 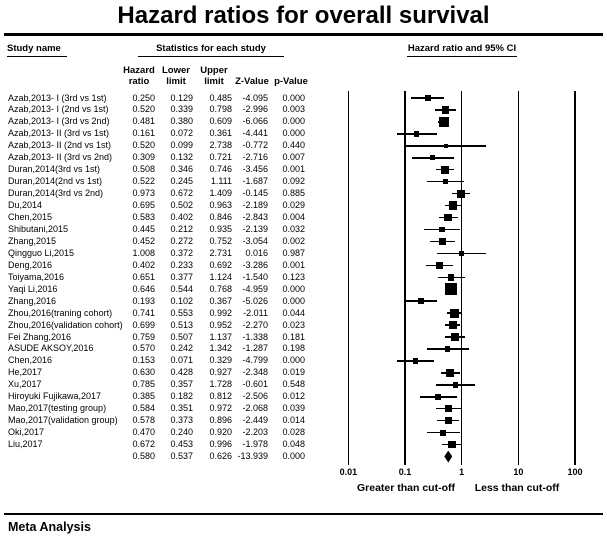 What do you see at coordinates (293, 109) in the screenshot?
I see `stat-value: 0.003` at bounding box center [293, 109].